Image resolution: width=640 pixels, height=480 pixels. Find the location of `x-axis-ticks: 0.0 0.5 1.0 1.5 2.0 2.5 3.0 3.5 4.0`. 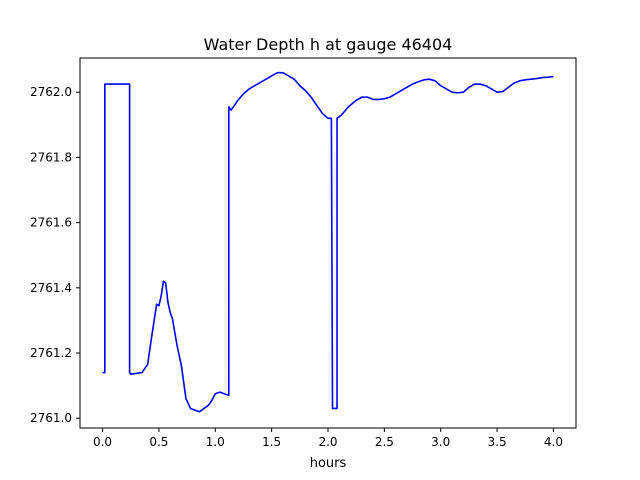

x-axis-ticks: 0.0 0.5 1.0 1.5 2.0 2.5 3.0 3.5 4.0 is located at coordinates (328, 438).